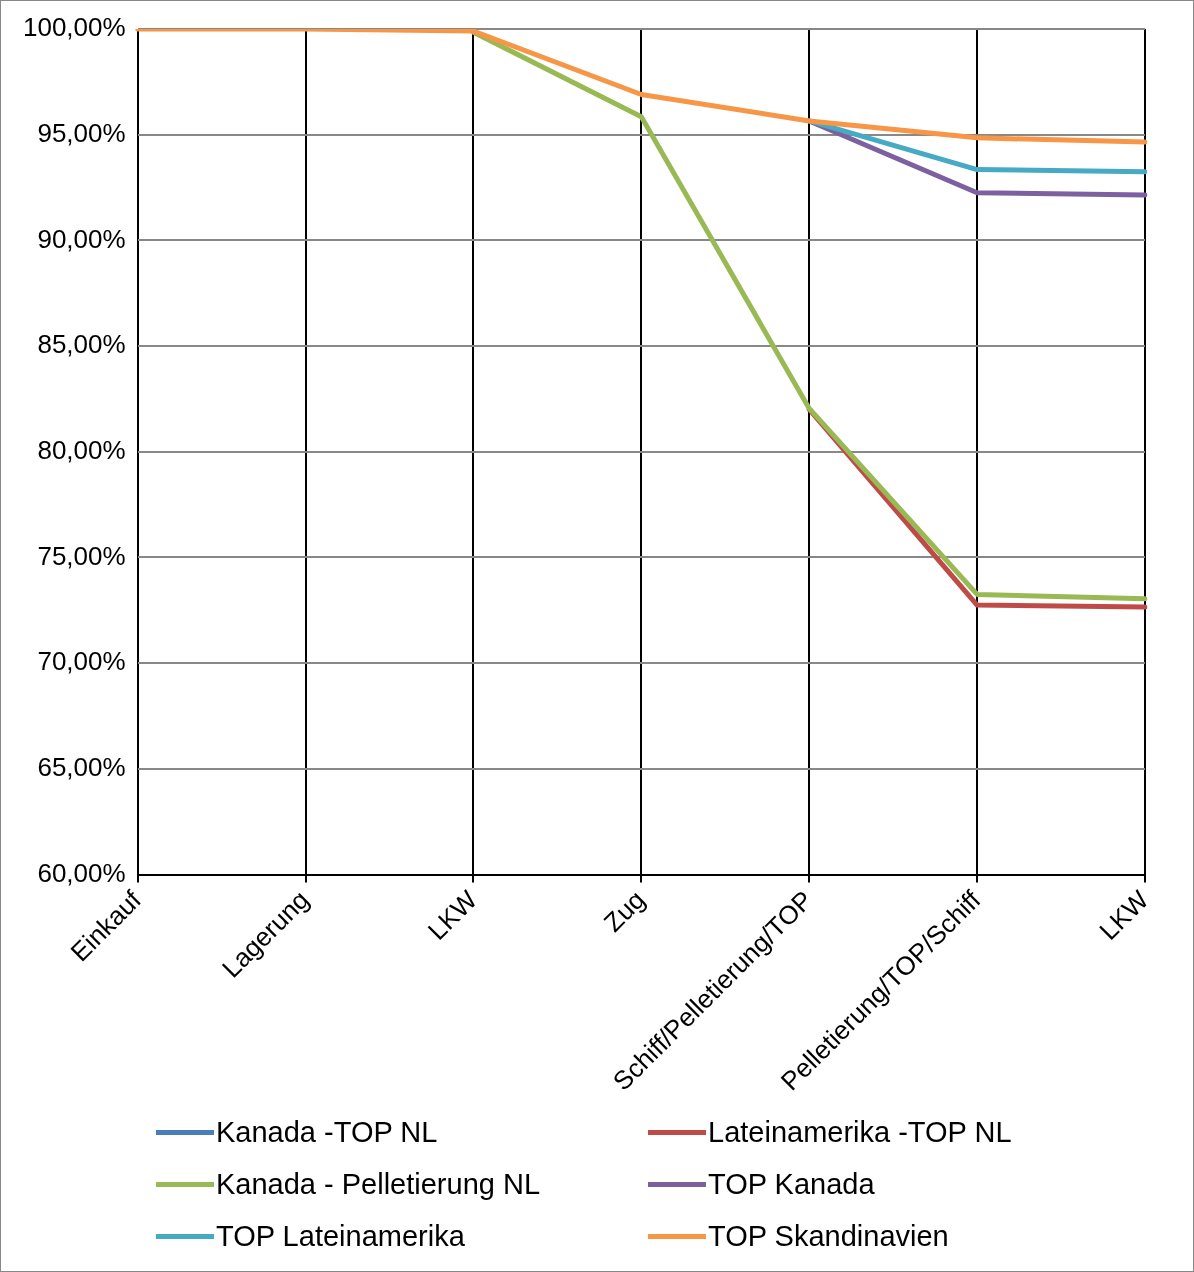 This screenshot has width=1194, height=1272. What do you see at coordinates (81, 238) in the screenshot?
I see `y-tick-label: 90,00%` at bounding box center [81, 238].